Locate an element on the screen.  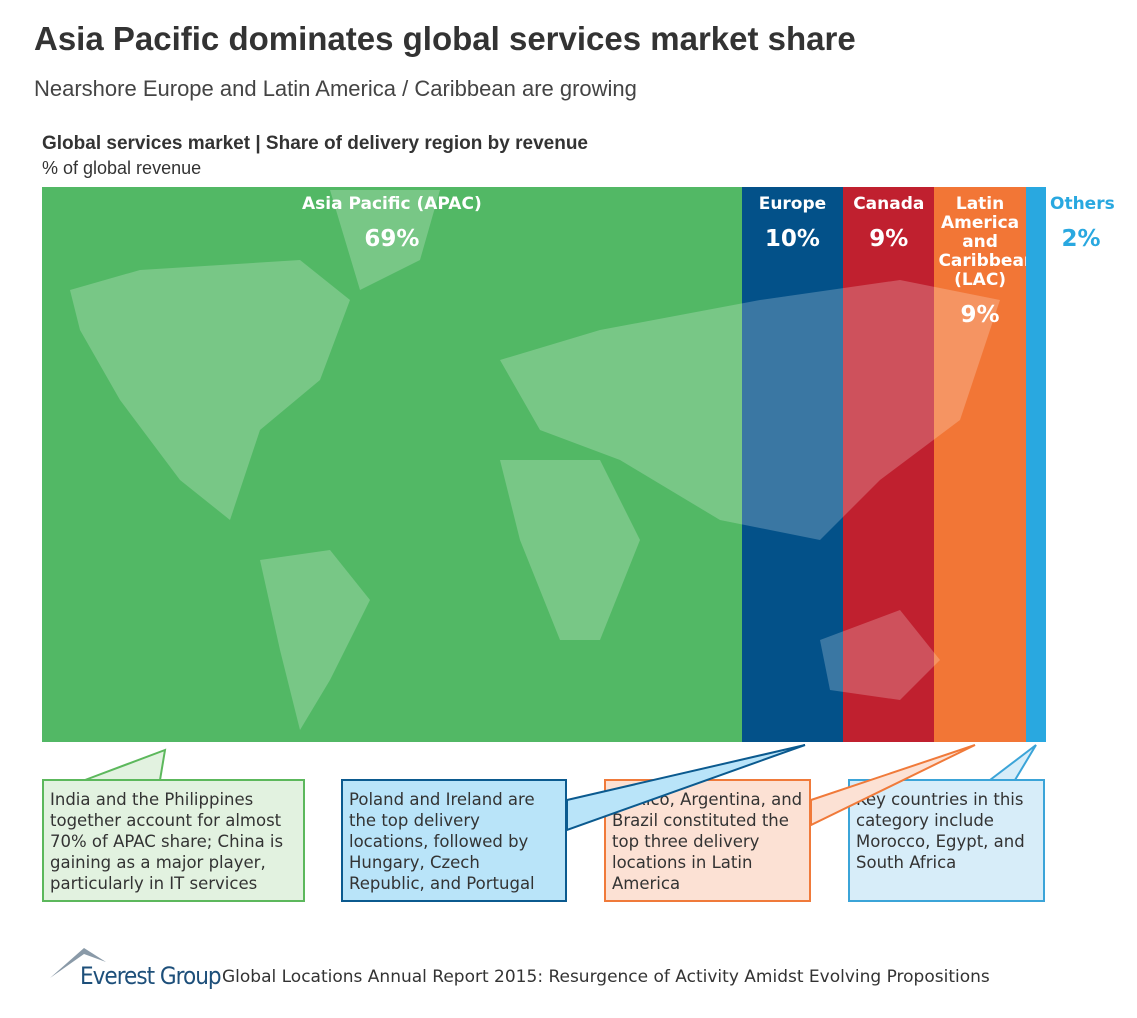
segment-label: Asia Pacific (APAC) is located at coordinates (392, 204).